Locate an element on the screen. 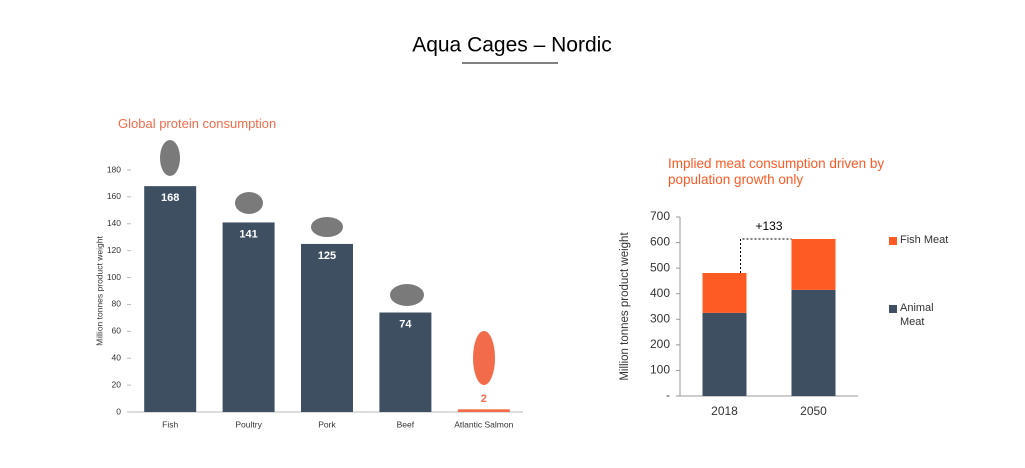  value-label: 2 is located at coordinates (484, 399).